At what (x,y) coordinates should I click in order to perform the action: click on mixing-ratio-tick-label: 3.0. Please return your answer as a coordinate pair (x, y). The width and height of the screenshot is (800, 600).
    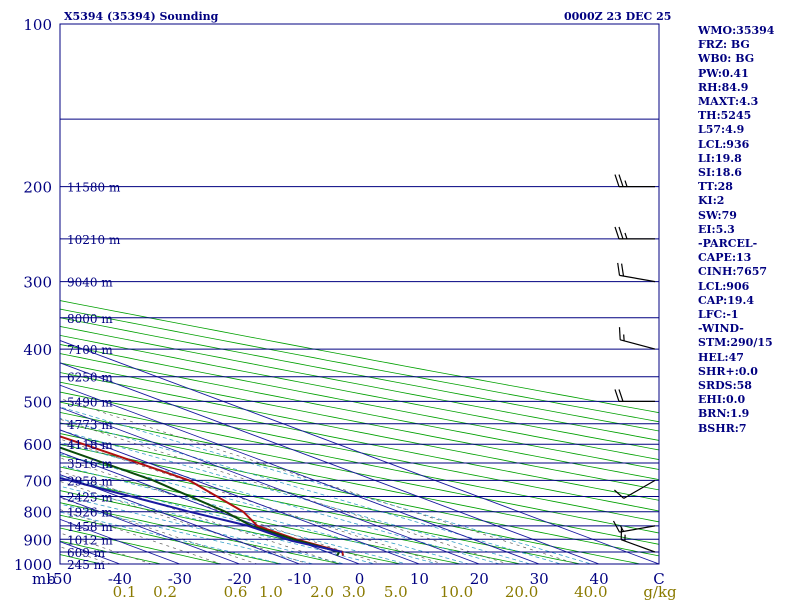
    Looking at the image, I should click on (354, 591).